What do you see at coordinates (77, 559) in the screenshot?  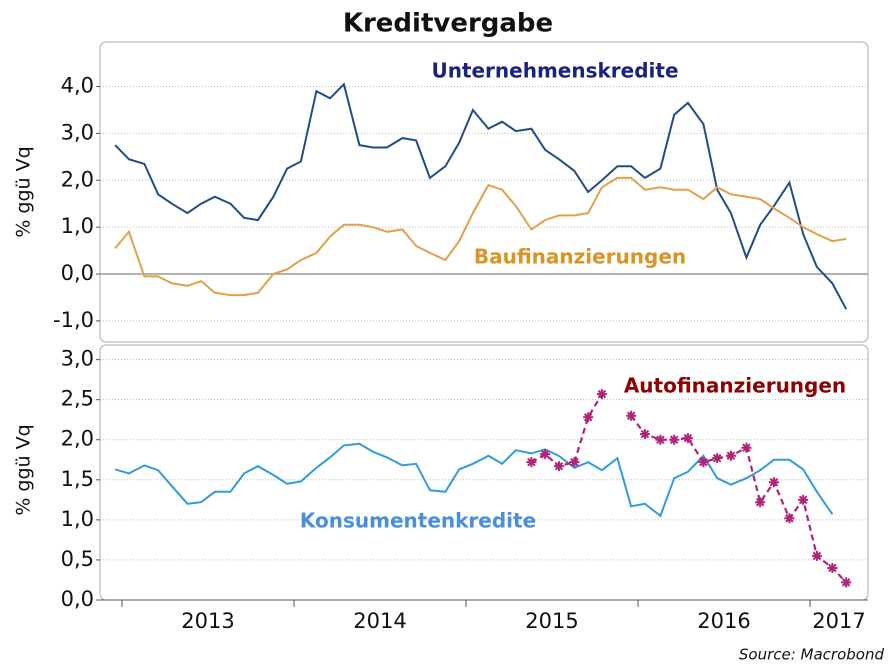 I see `y-tick-label: 0,5` at bounding box center [77, 559].